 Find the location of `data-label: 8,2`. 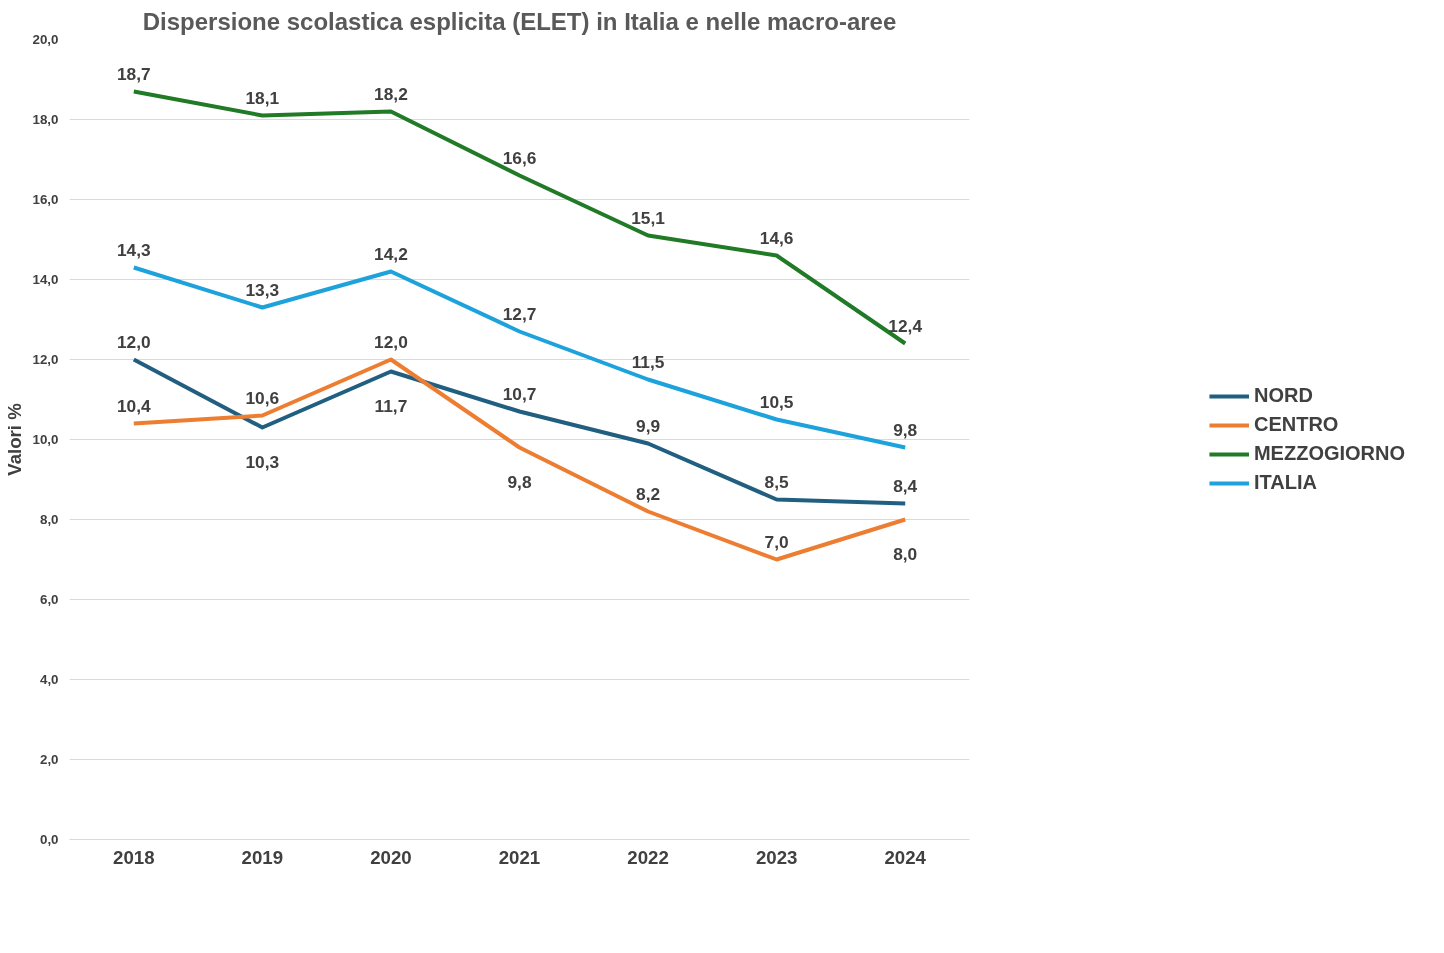

data-label: 8,2 is located at coordinates (648, 493).